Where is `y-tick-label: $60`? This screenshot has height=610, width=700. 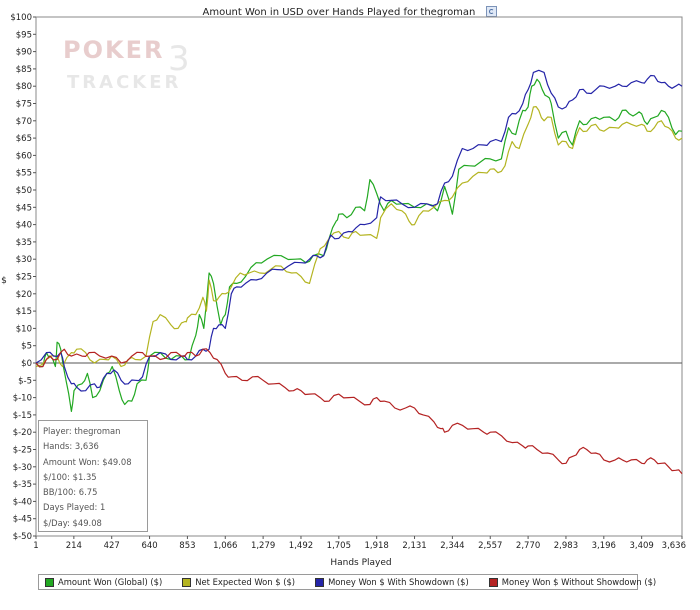
y-tick-label: $60 is located at coordinates (24, 156).